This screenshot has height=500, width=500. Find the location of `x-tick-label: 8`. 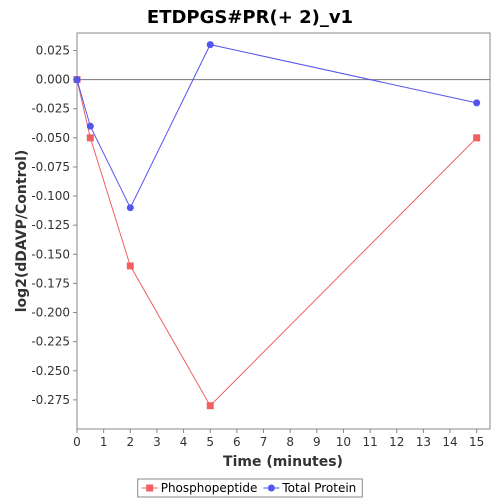

x-tick-label: 8 is located at coordinates (290, 442).